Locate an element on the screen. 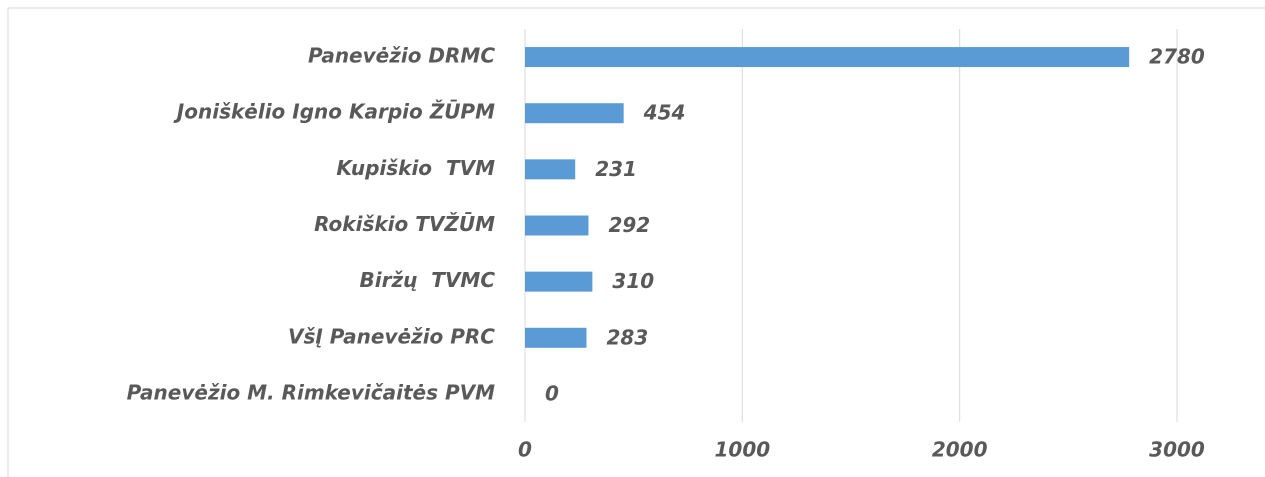 The width and height of the screenshot is (1265, 477). y-tick-label: Kupiškio TVM is located at coordinates (415, 168).